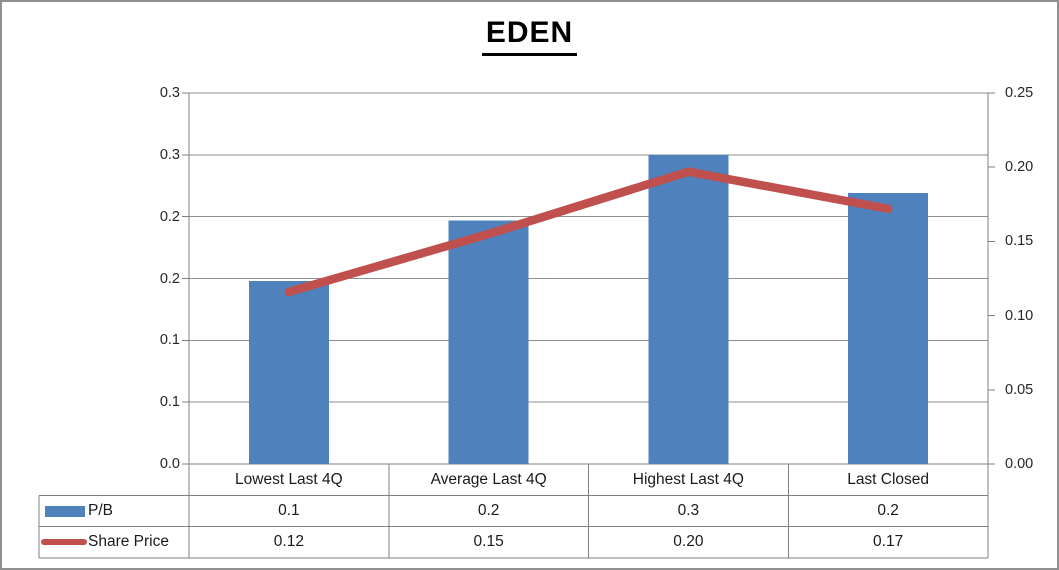 Image resolution: width=1059 pixels, height=570 pixels. Describe the element at coordinates (888, 479) in the screenshot. I see `category-label: Last Closed` at that location.